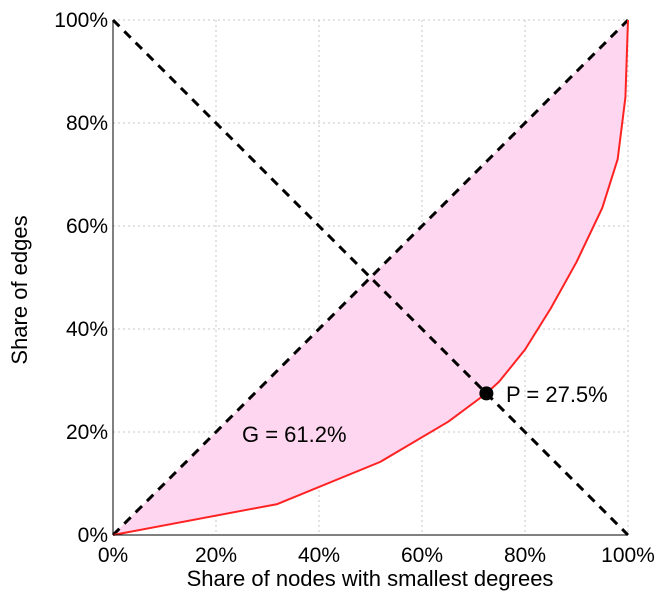  Describe the element at coordinates (525, 555) in the screenshot. I see `x-tick-label: 80%` at that location.